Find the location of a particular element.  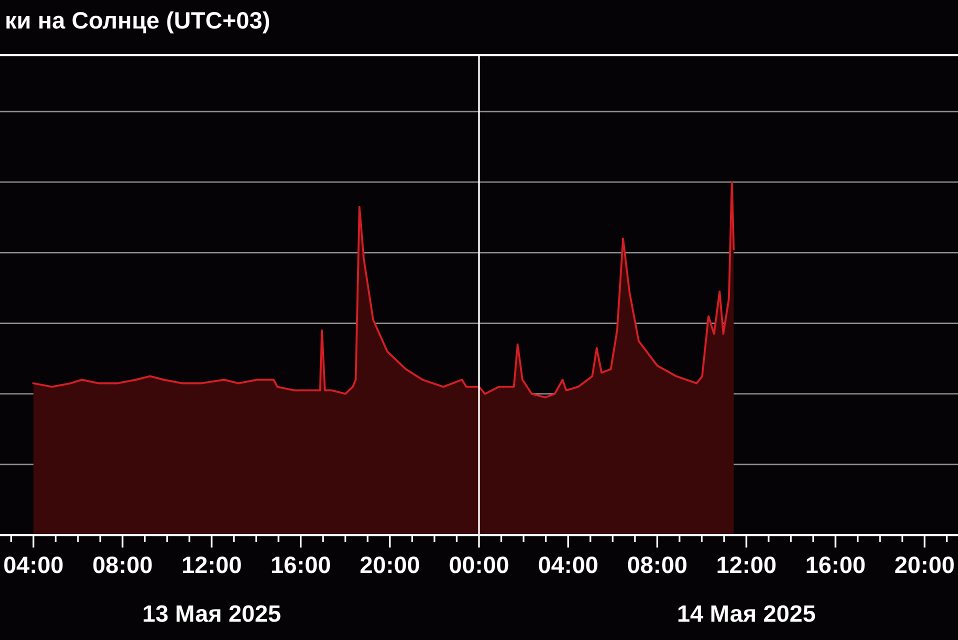

text: 14 Мая 2025 is located at coordinates (747, 613).